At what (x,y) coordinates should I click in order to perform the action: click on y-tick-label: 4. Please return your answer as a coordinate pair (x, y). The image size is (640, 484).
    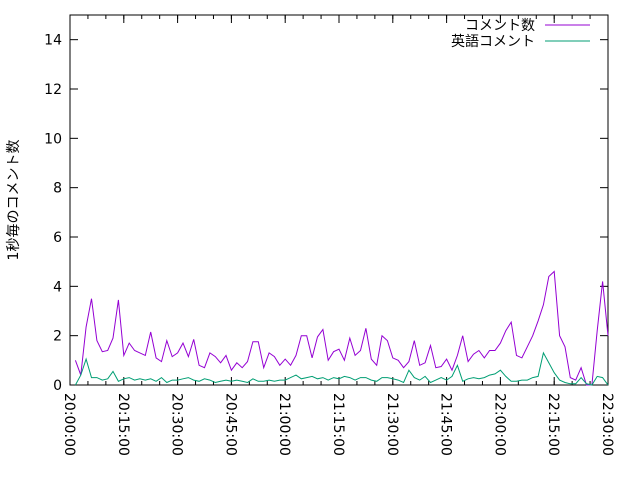
    Looking at the image, I should click on (57, 287).